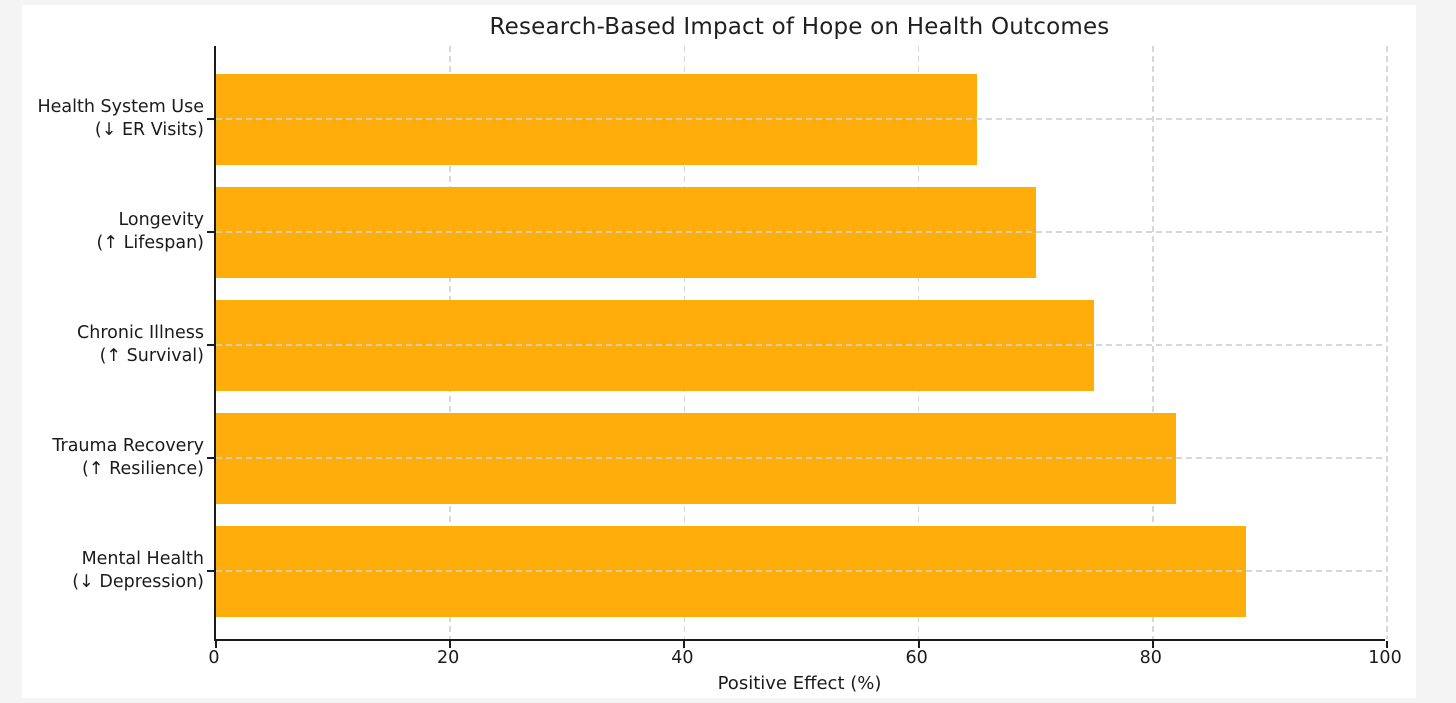  What do you see at coordinates (799, 683) in the screenshot?
I see `x-axis-title: Positive Effect (%)` at bounding box center [799, 683].